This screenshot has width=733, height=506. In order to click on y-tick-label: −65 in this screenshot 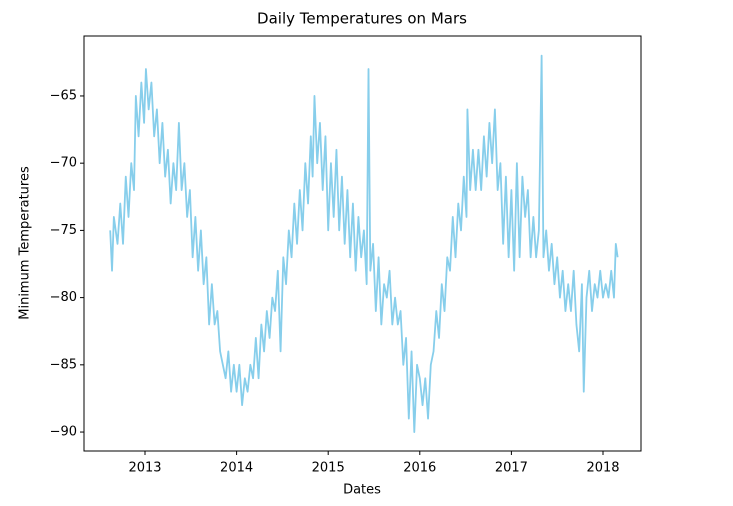, I will do `click(63, 95)`.